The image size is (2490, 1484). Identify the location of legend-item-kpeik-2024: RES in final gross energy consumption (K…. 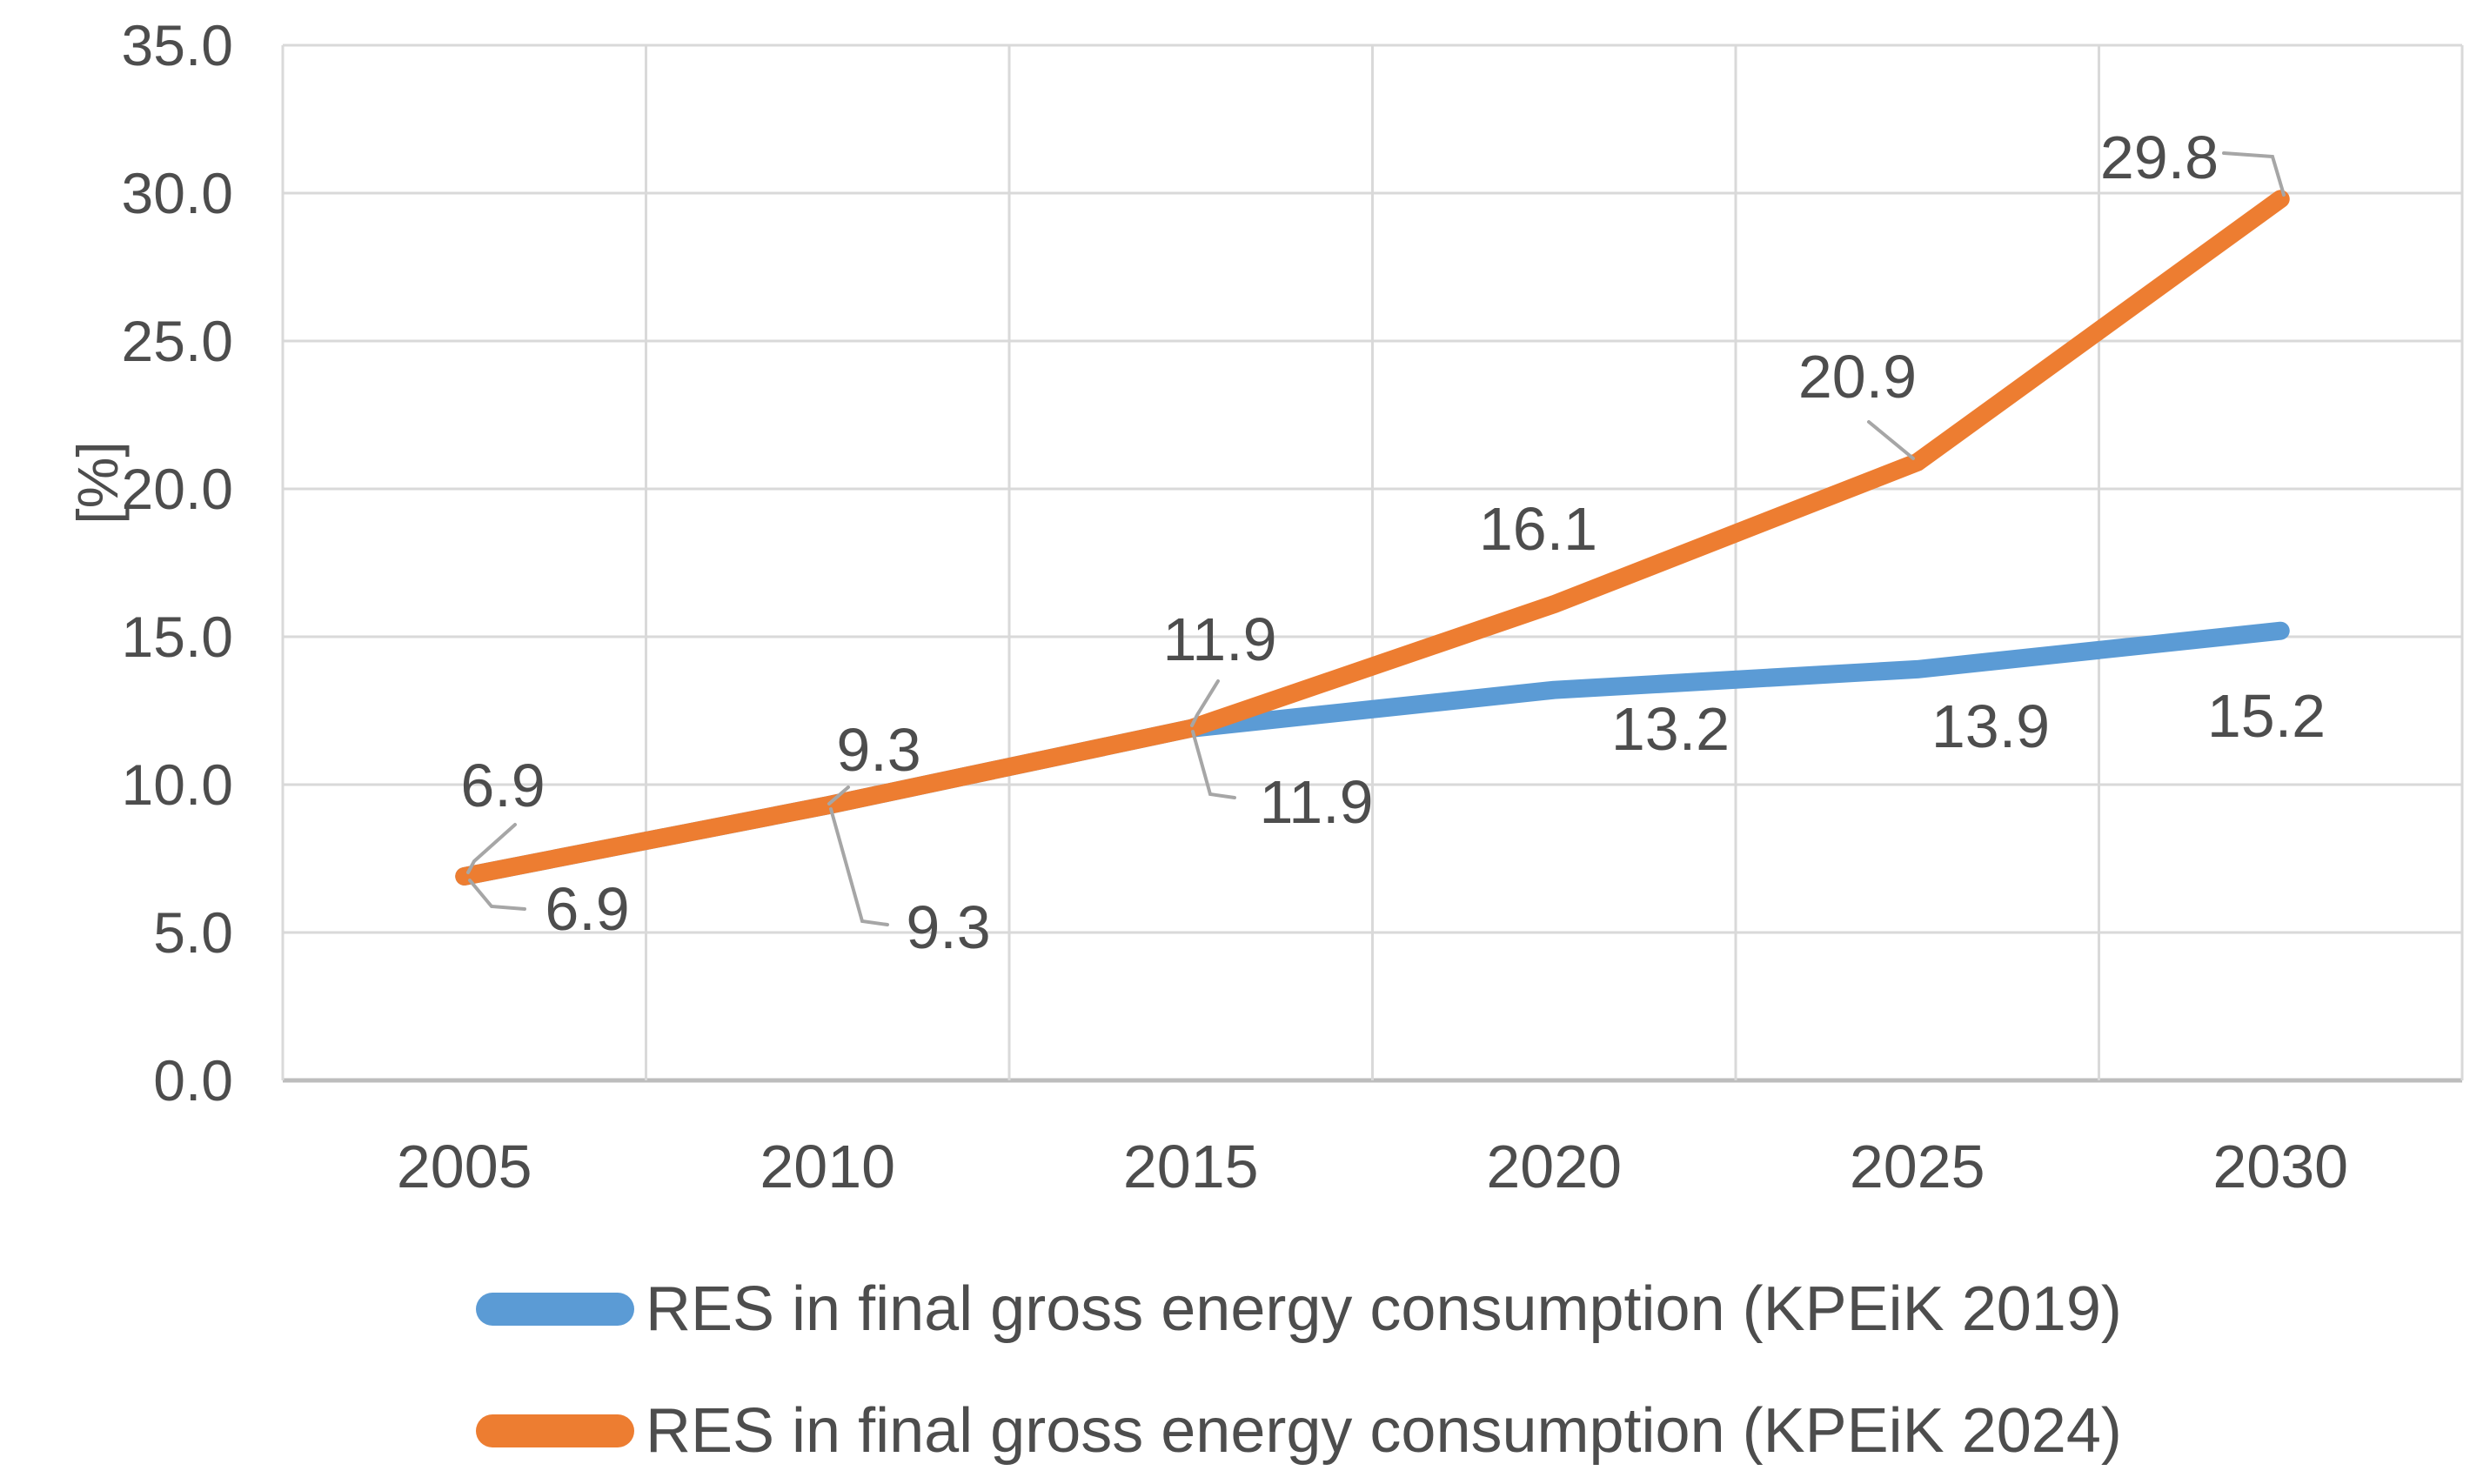
(1299, 1431).